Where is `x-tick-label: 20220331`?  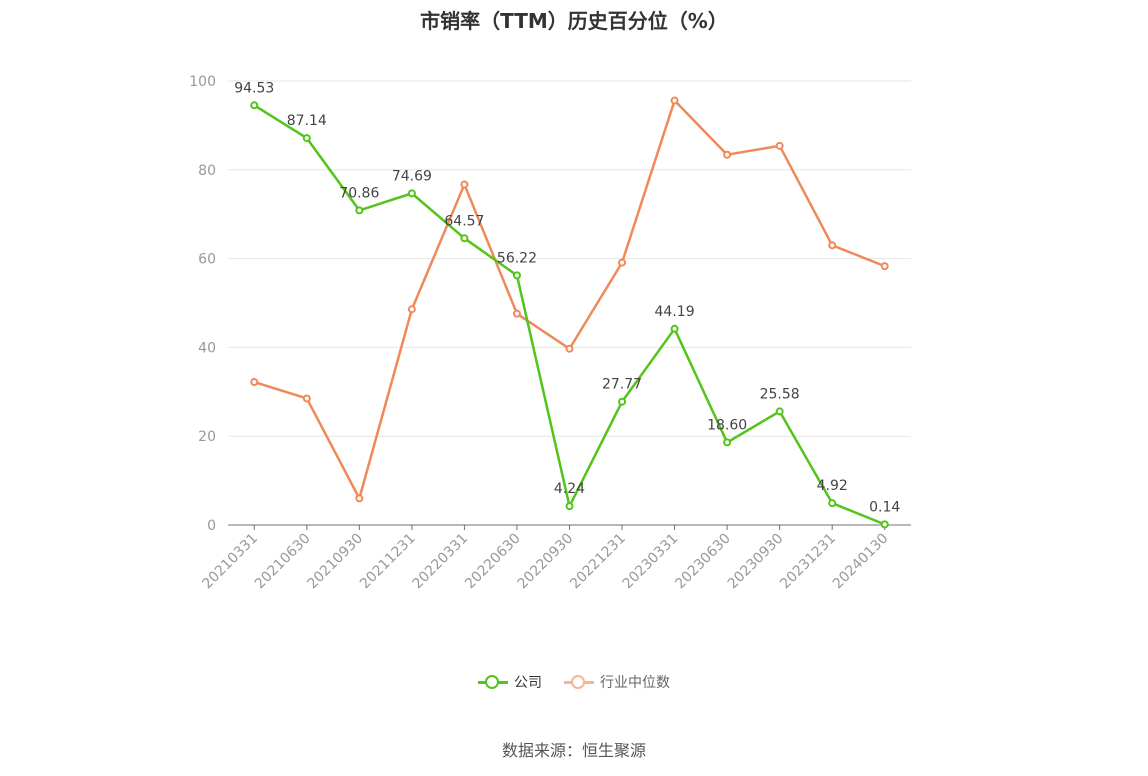
x-tick-label: 20220331 is located at coordinates (441, 562).